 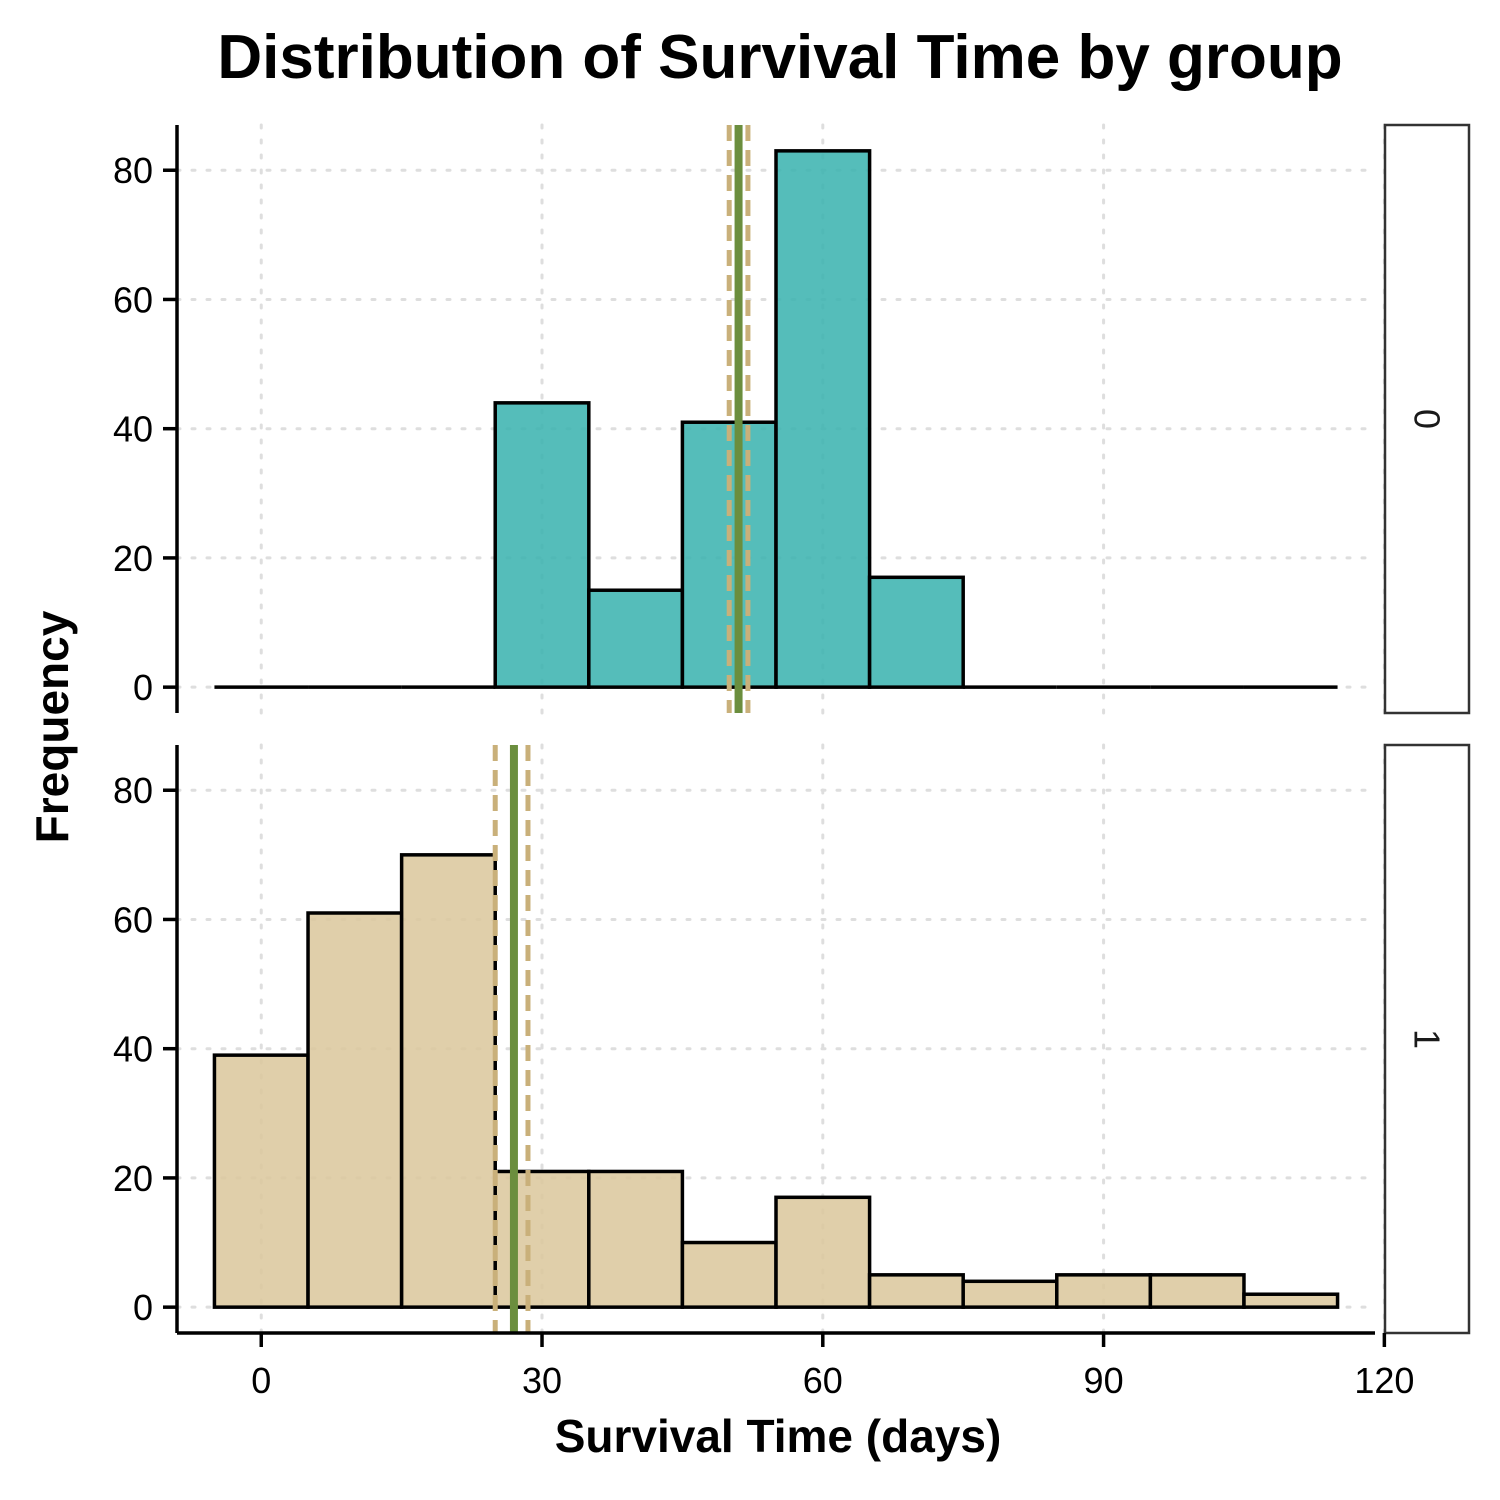 I want to click on x-tick-label: 60, so click(x=823, y=1380).